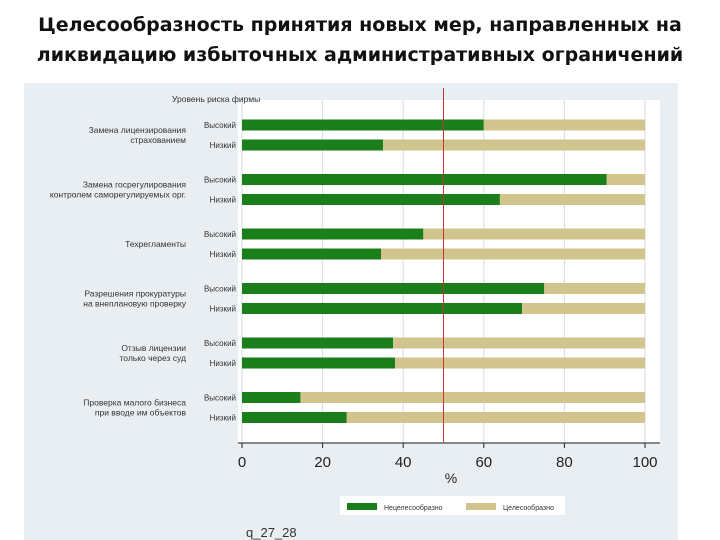 This screenshot has height=540, width=720. What do you see at coordinates (134, 403) in the screenshot?
I see `category-label: Проверка малого бизнеса` at bounding box center [134, 403].